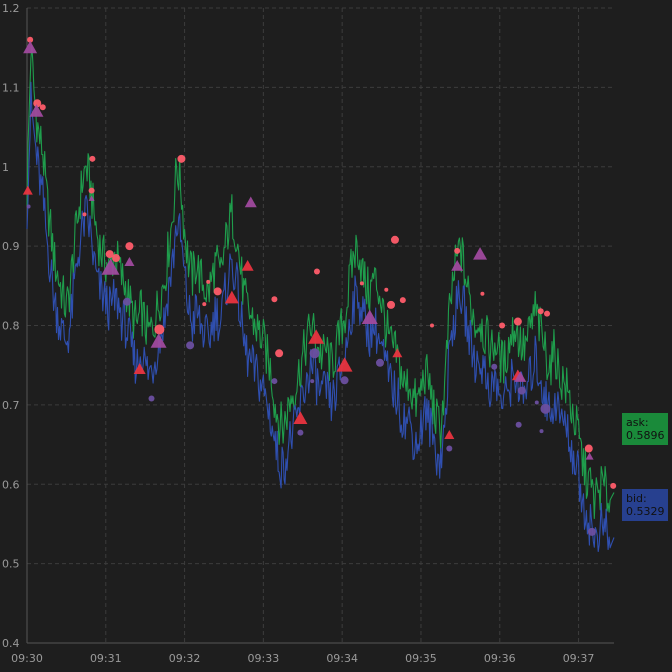  I want to click on x-tick-label: 09:33, so click(264, 658).